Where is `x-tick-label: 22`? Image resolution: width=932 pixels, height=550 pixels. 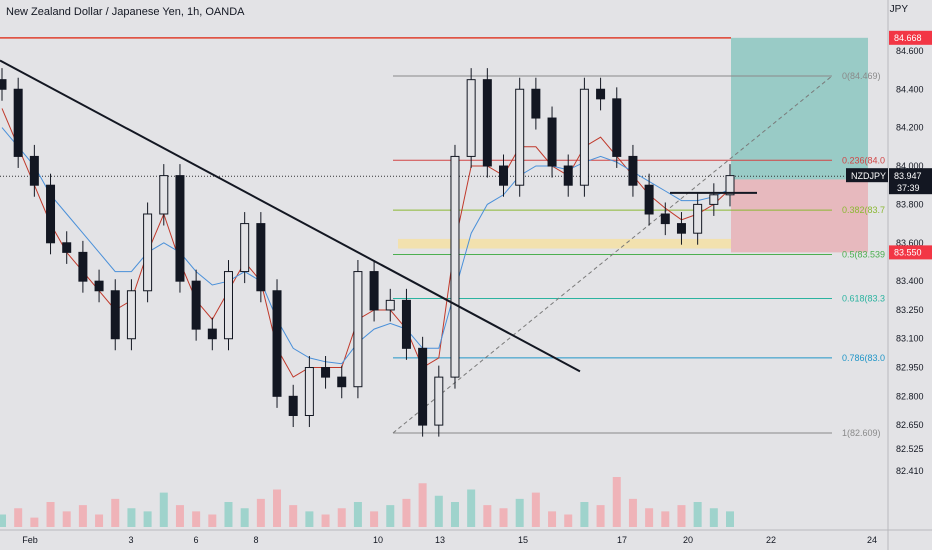
x-tick-label: 22 is located at coordinates (771, 540).